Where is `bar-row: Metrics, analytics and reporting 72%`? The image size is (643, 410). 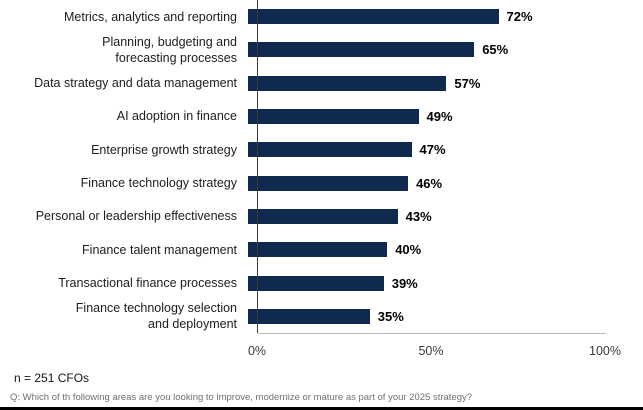 bar-row: Metrics, analytics and reporting 72% is located at coordinates (321, 16).